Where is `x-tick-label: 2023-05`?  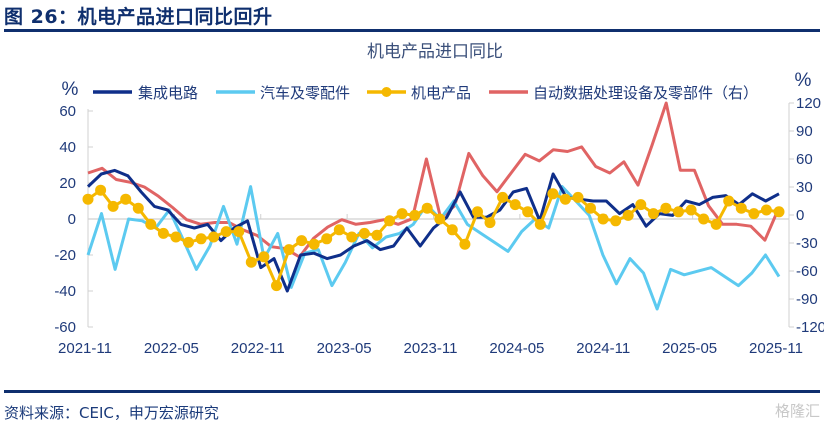 x-tick-label: 2023-05 is located at coordinates (344, 348).